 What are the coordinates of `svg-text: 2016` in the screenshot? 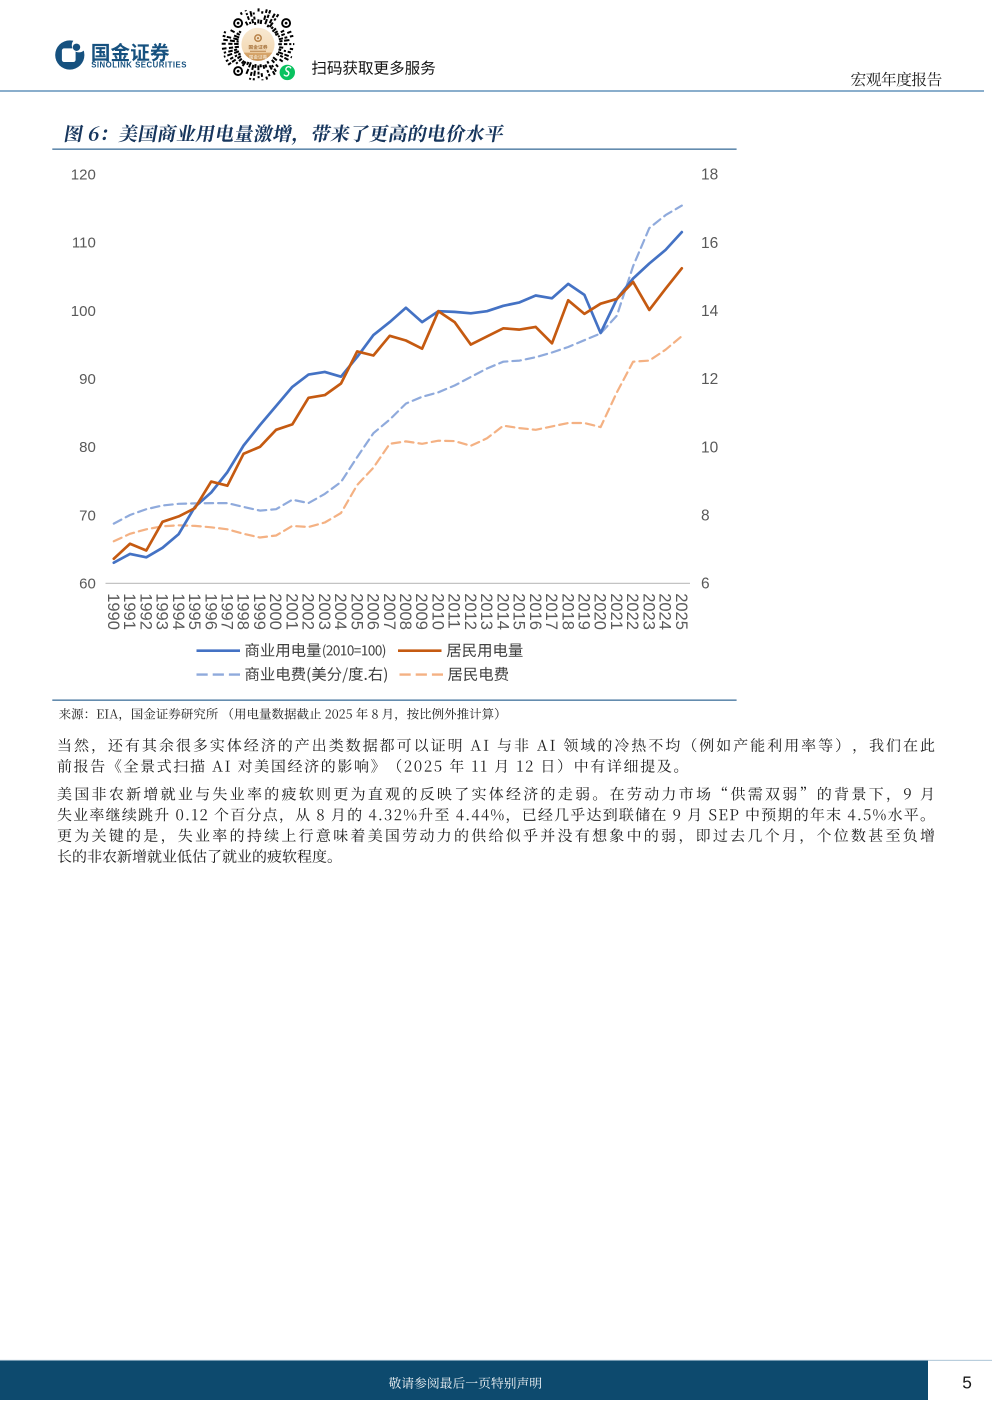 It's located at (535, 611).